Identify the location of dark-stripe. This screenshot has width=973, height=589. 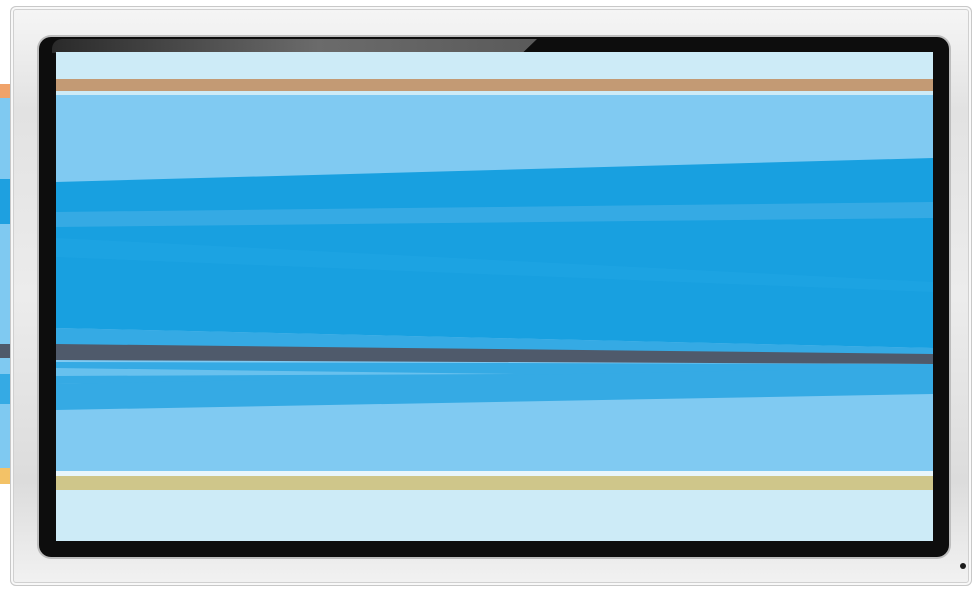
(494, 354).